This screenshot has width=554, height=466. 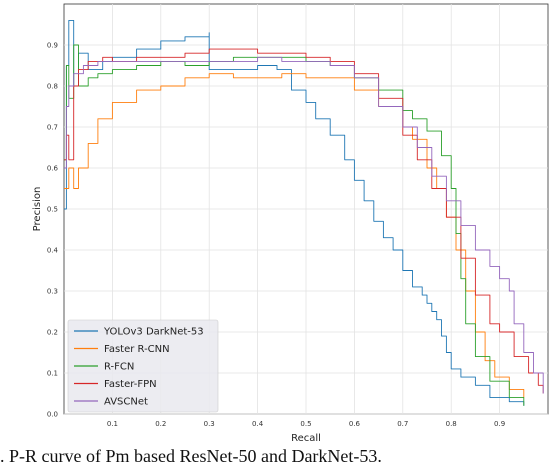 I want to click on legend-entry: AVSCNet, so click(x=126, y=402).